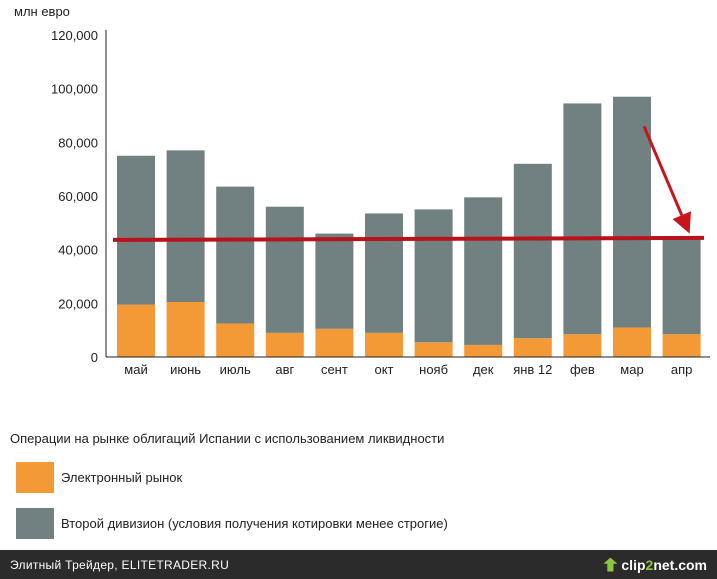 The width and height of the screenshot is (717, 579). I want to click on footer-source-text: Элитный Трейдер, ELITETRADER.RU, so click(120, 564).